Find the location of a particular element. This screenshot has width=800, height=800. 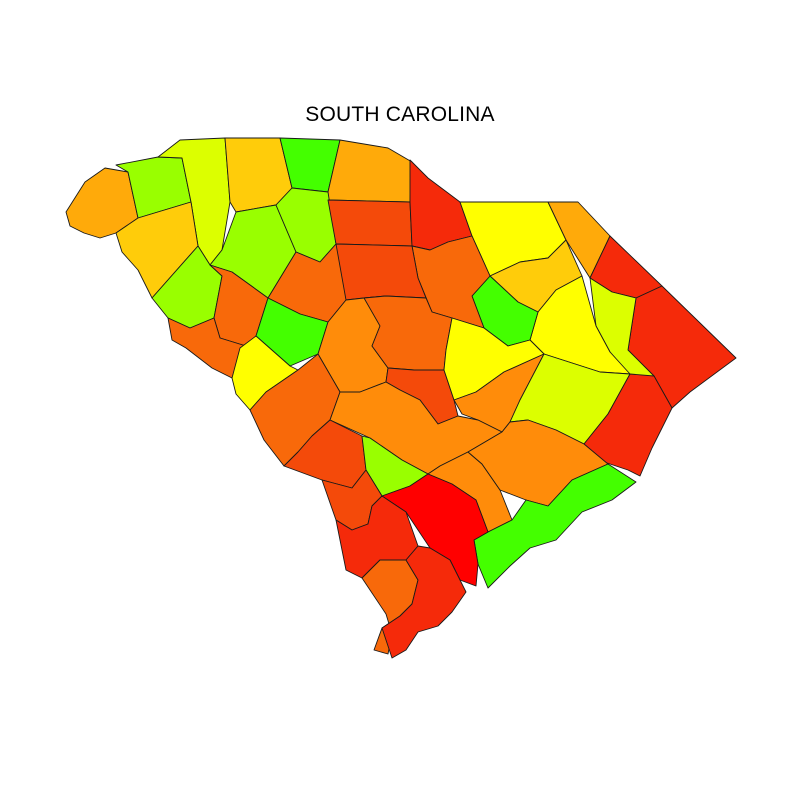

county-georgetown is located at coordinates (628, 425).